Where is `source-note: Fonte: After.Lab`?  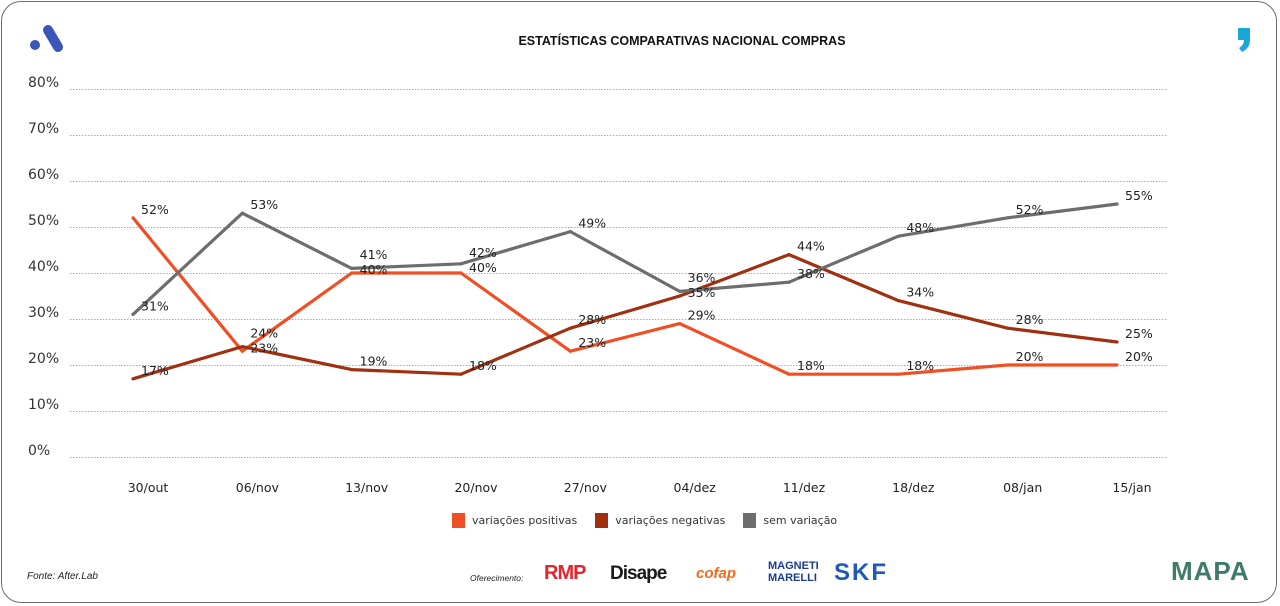
source-note: Fonte: After.Lab is located at coordinates (62, 576).